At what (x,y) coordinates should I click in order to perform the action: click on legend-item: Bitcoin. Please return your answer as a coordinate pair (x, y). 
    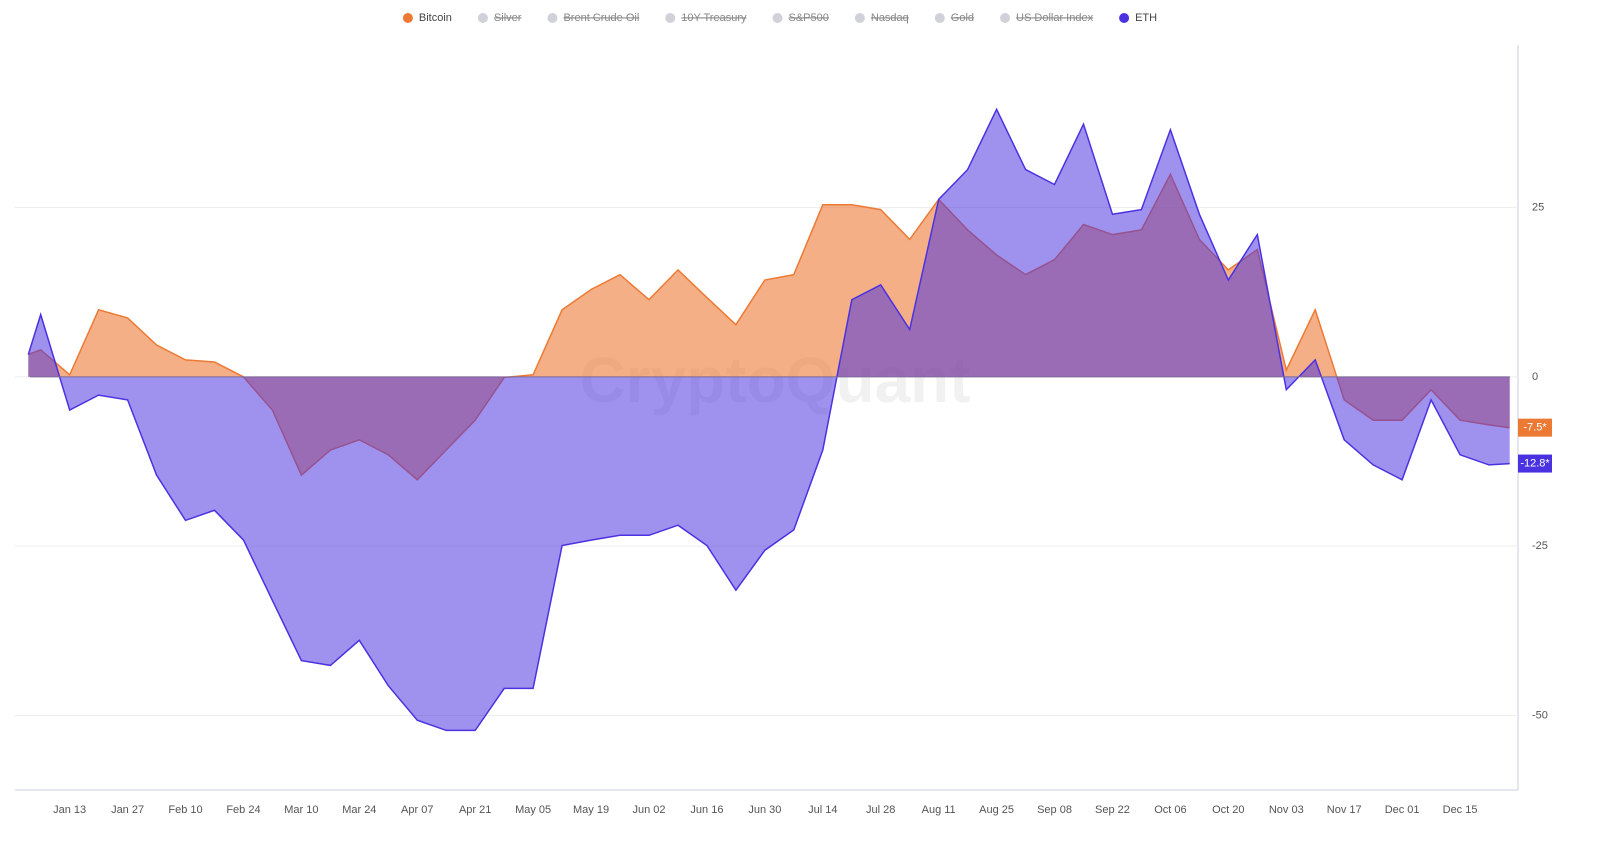
    Looking at the image, I should click on (427, 18).